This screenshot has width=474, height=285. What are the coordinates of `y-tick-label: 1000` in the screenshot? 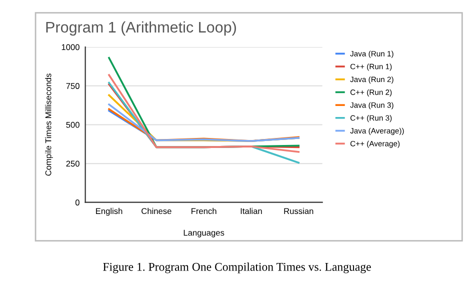 It's located at (71, 47).